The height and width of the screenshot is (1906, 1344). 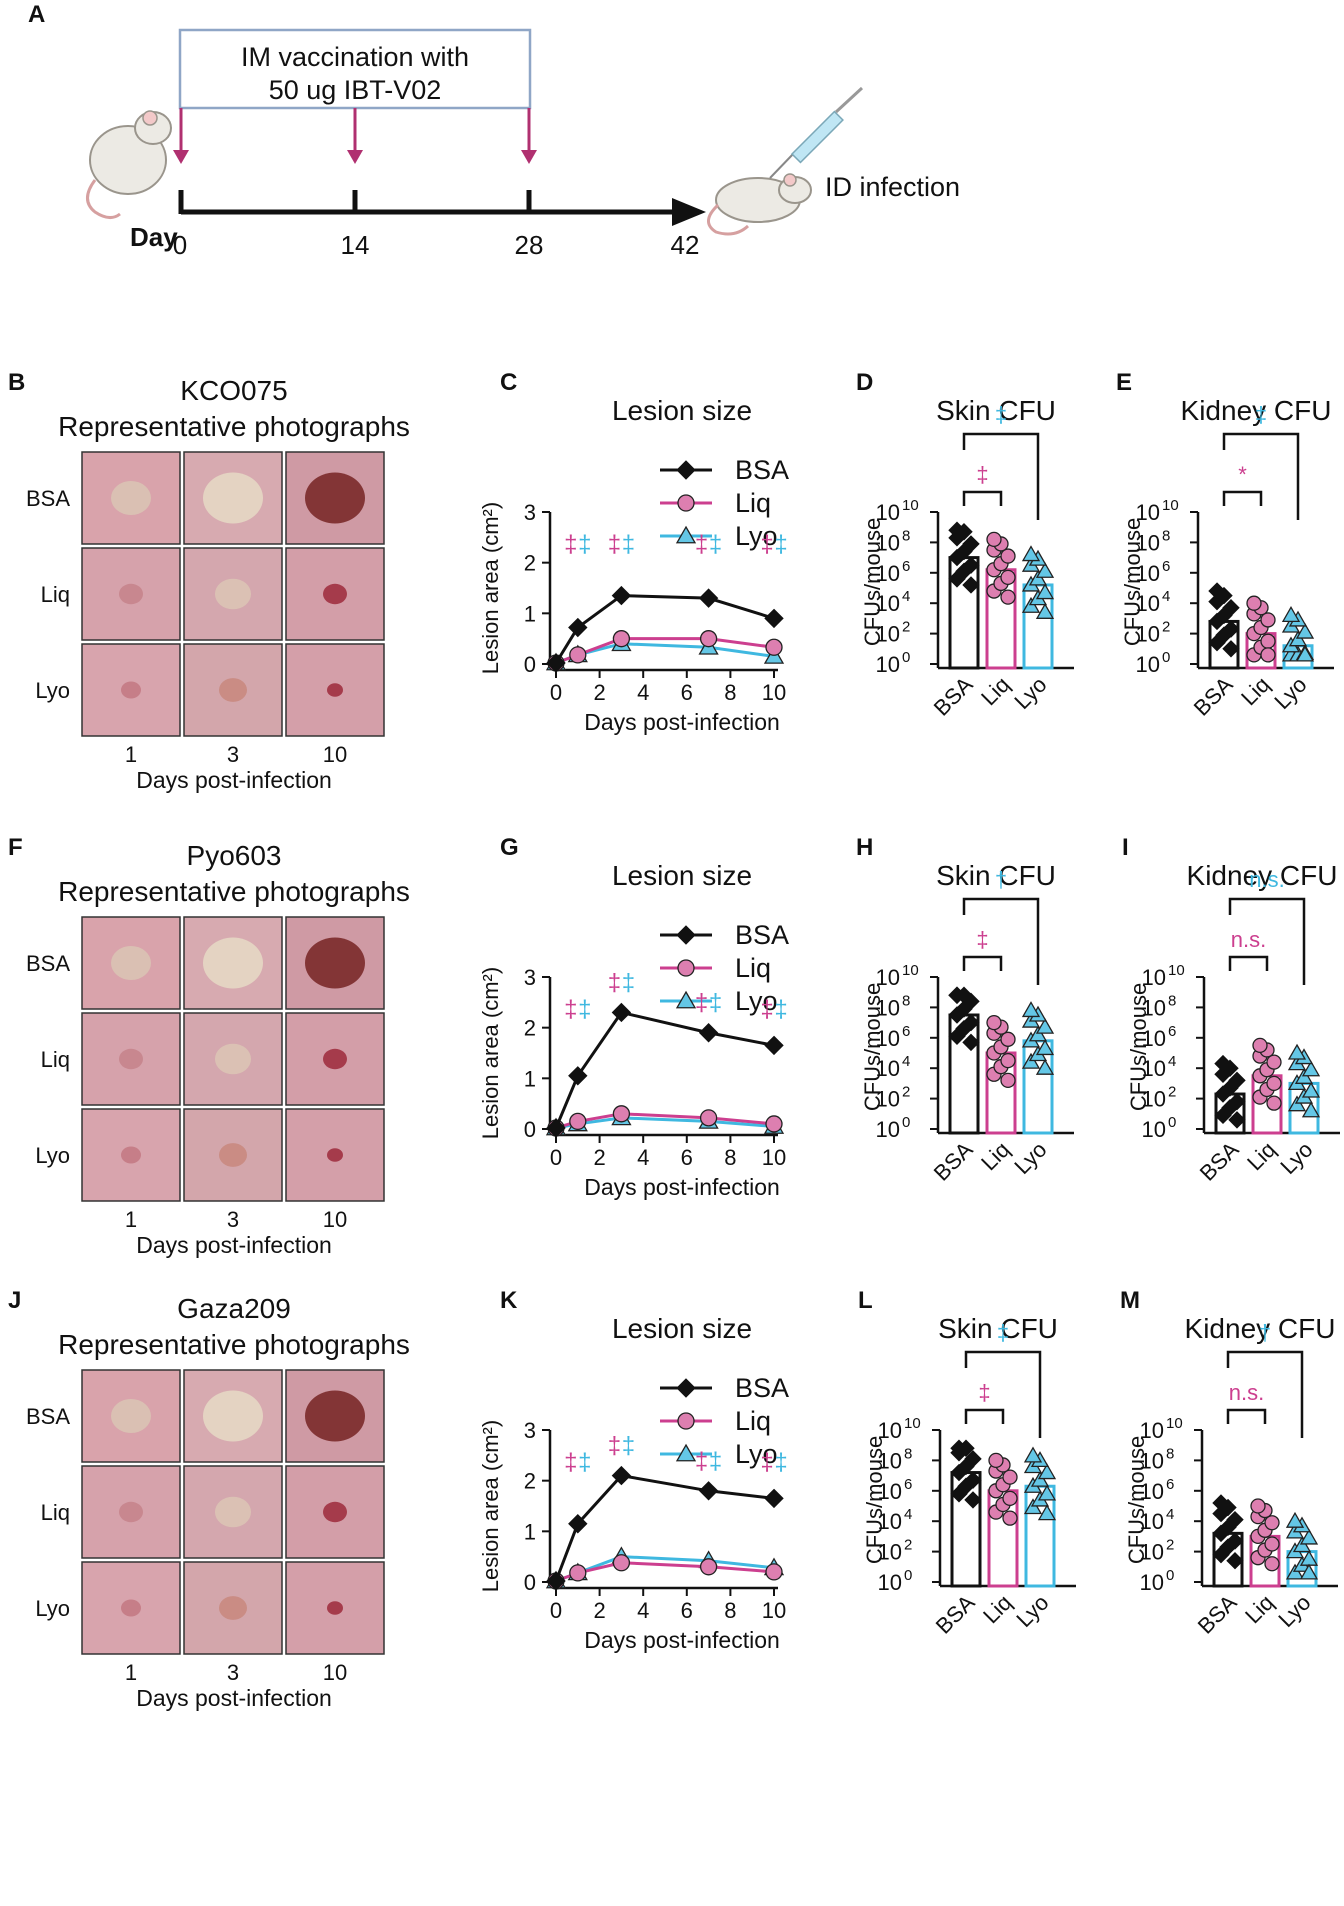 I want to click on y-tick-label: 2, so click(x=530, y=563).